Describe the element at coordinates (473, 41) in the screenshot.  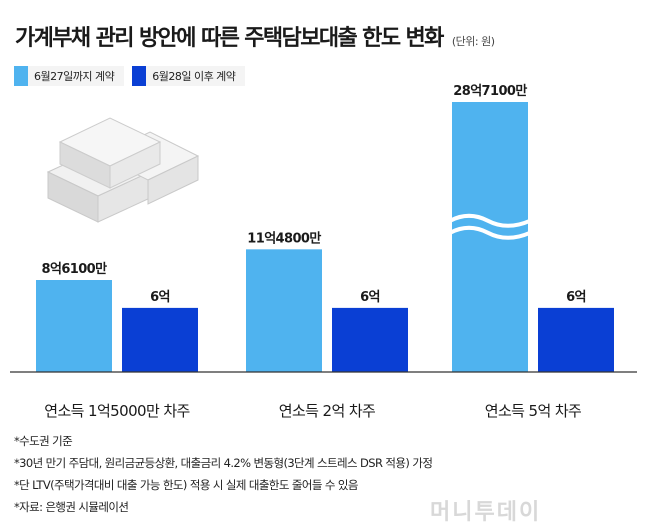
I see `unit-label: (단위: 원)` at that location.